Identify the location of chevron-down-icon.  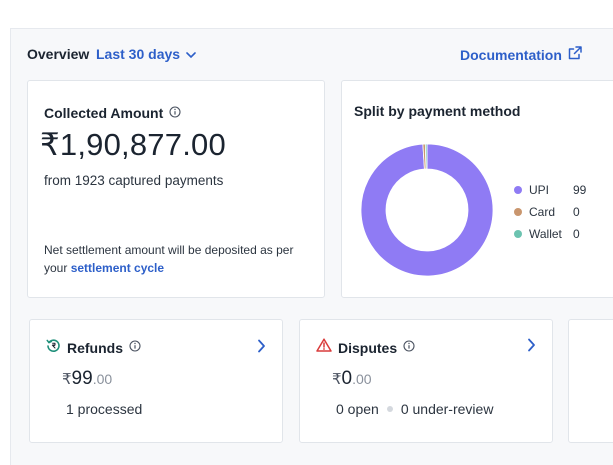
(191, 54).